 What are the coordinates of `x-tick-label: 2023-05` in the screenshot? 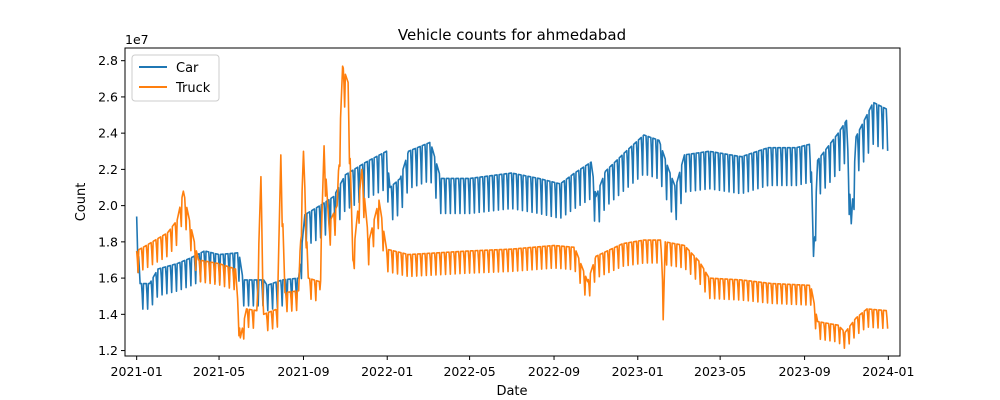 It's located at (720, 371).